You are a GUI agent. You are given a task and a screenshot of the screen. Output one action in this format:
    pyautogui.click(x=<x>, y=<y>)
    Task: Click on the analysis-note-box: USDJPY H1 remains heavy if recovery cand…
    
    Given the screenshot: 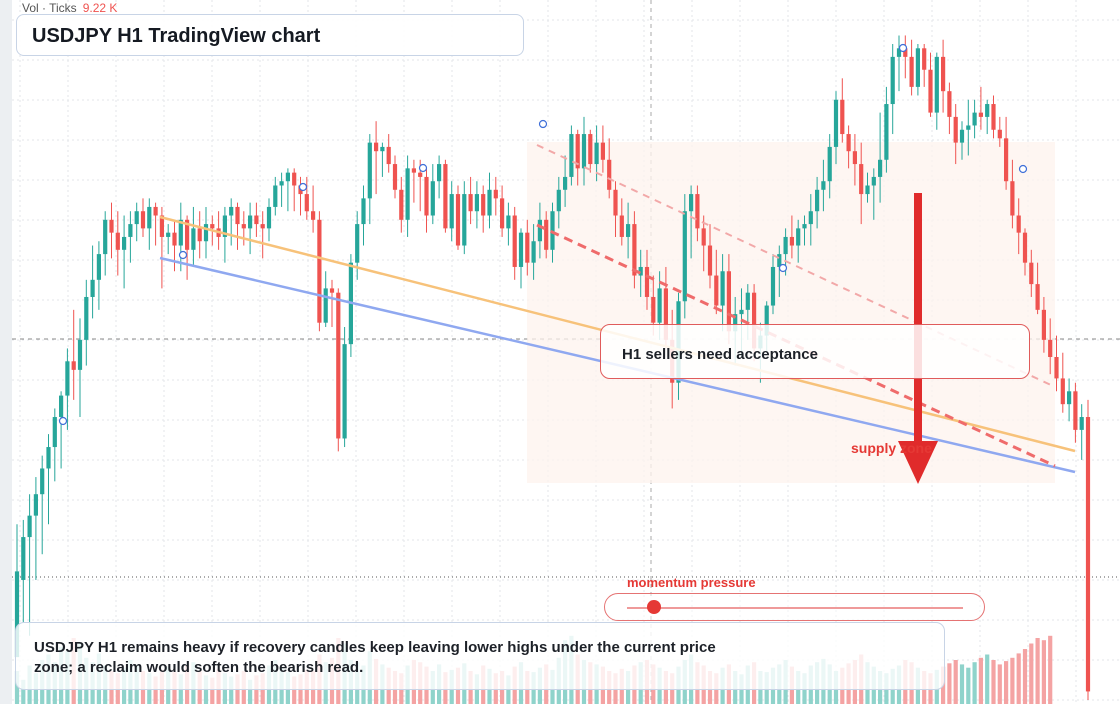 What is the action you would take?
    pyautogui.click(x=480, y=656)
    